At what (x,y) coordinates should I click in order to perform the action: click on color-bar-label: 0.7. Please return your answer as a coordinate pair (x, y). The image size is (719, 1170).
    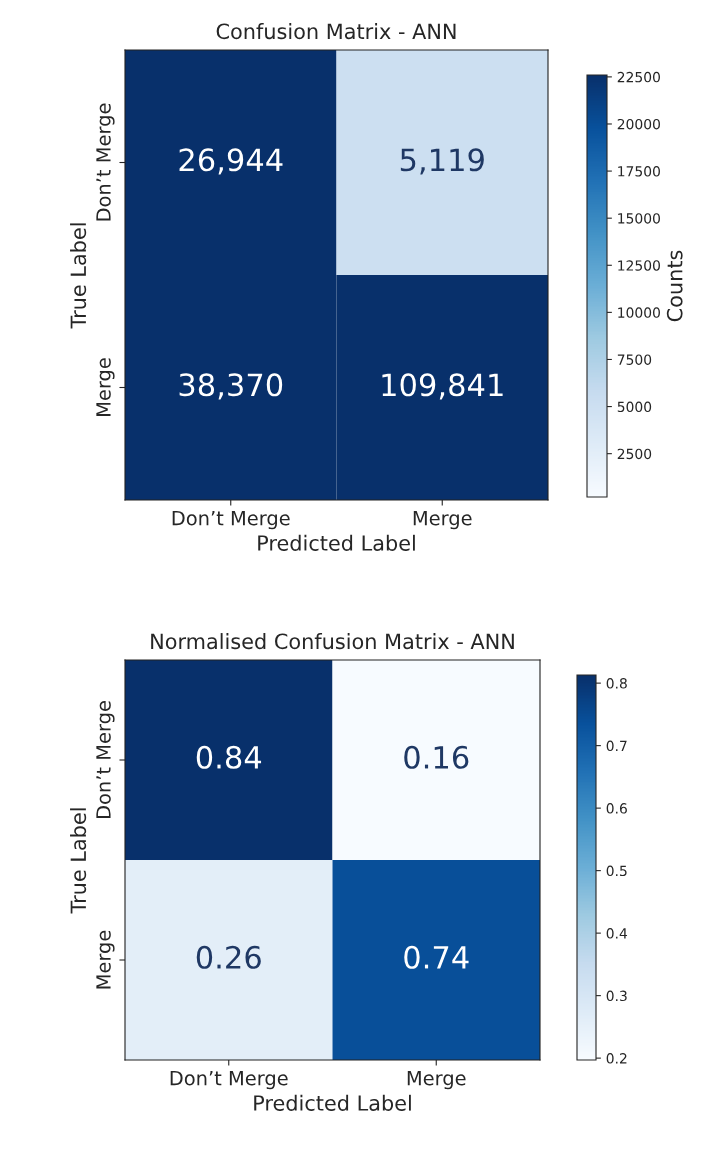
    Looking at the image, I should click on (616, 746).